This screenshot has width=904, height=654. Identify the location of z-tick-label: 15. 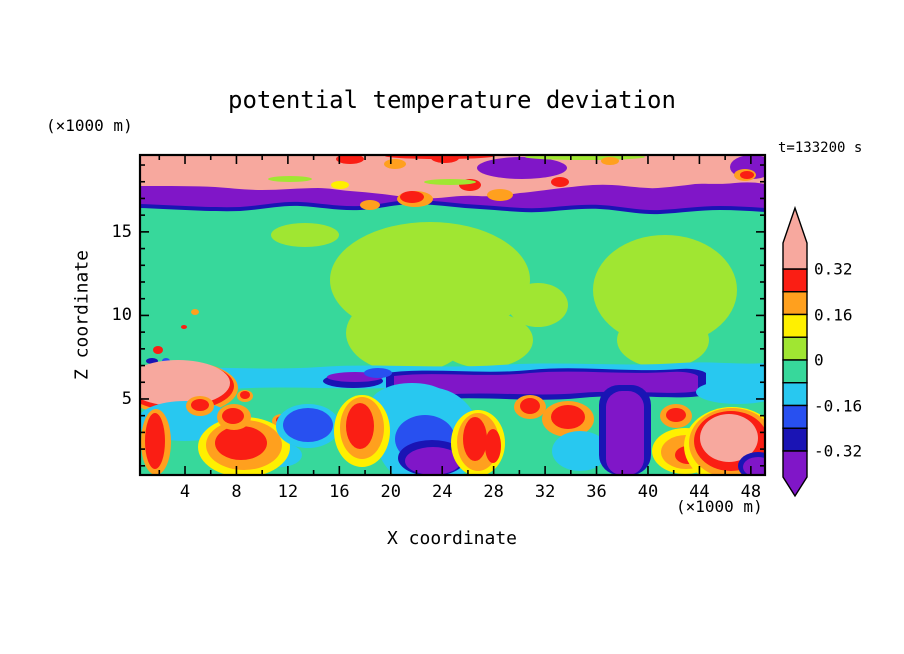
(121, 231).